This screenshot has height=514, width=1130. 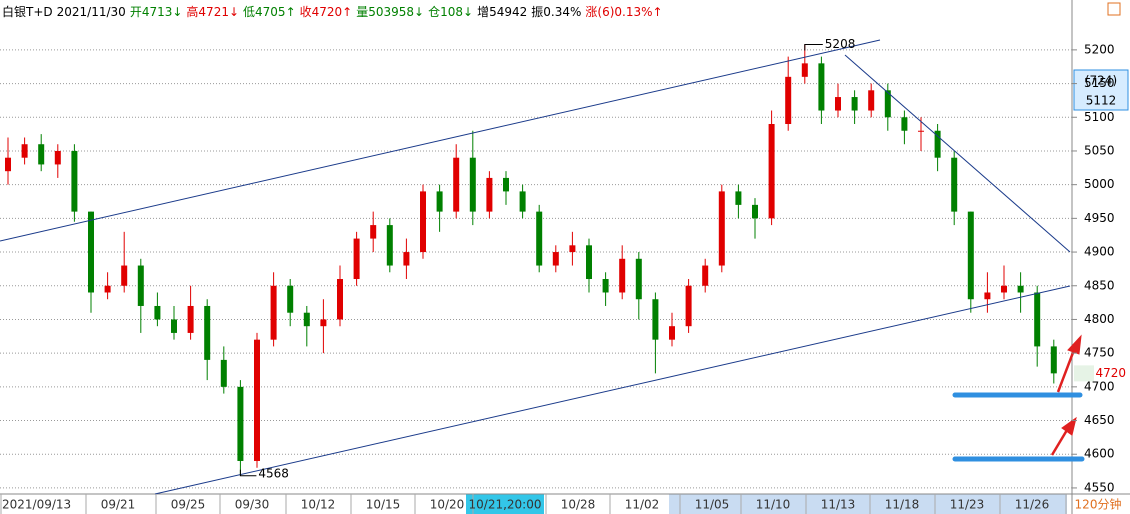 I want to click on y-tick-label: 5200, so click(x=1099, y=49).